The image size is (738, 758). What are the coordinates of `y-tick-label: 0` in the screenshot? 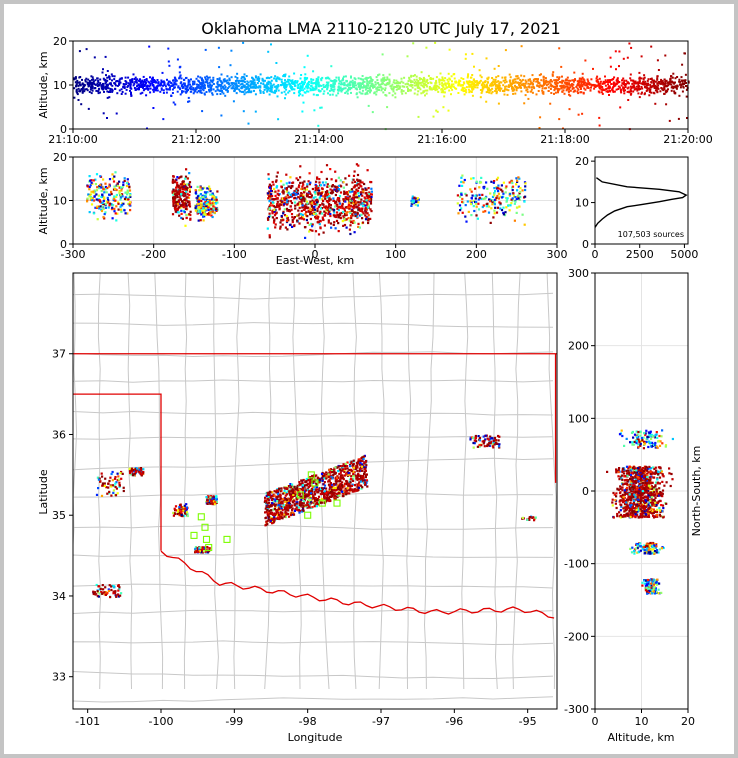 It's located at (63, 244).